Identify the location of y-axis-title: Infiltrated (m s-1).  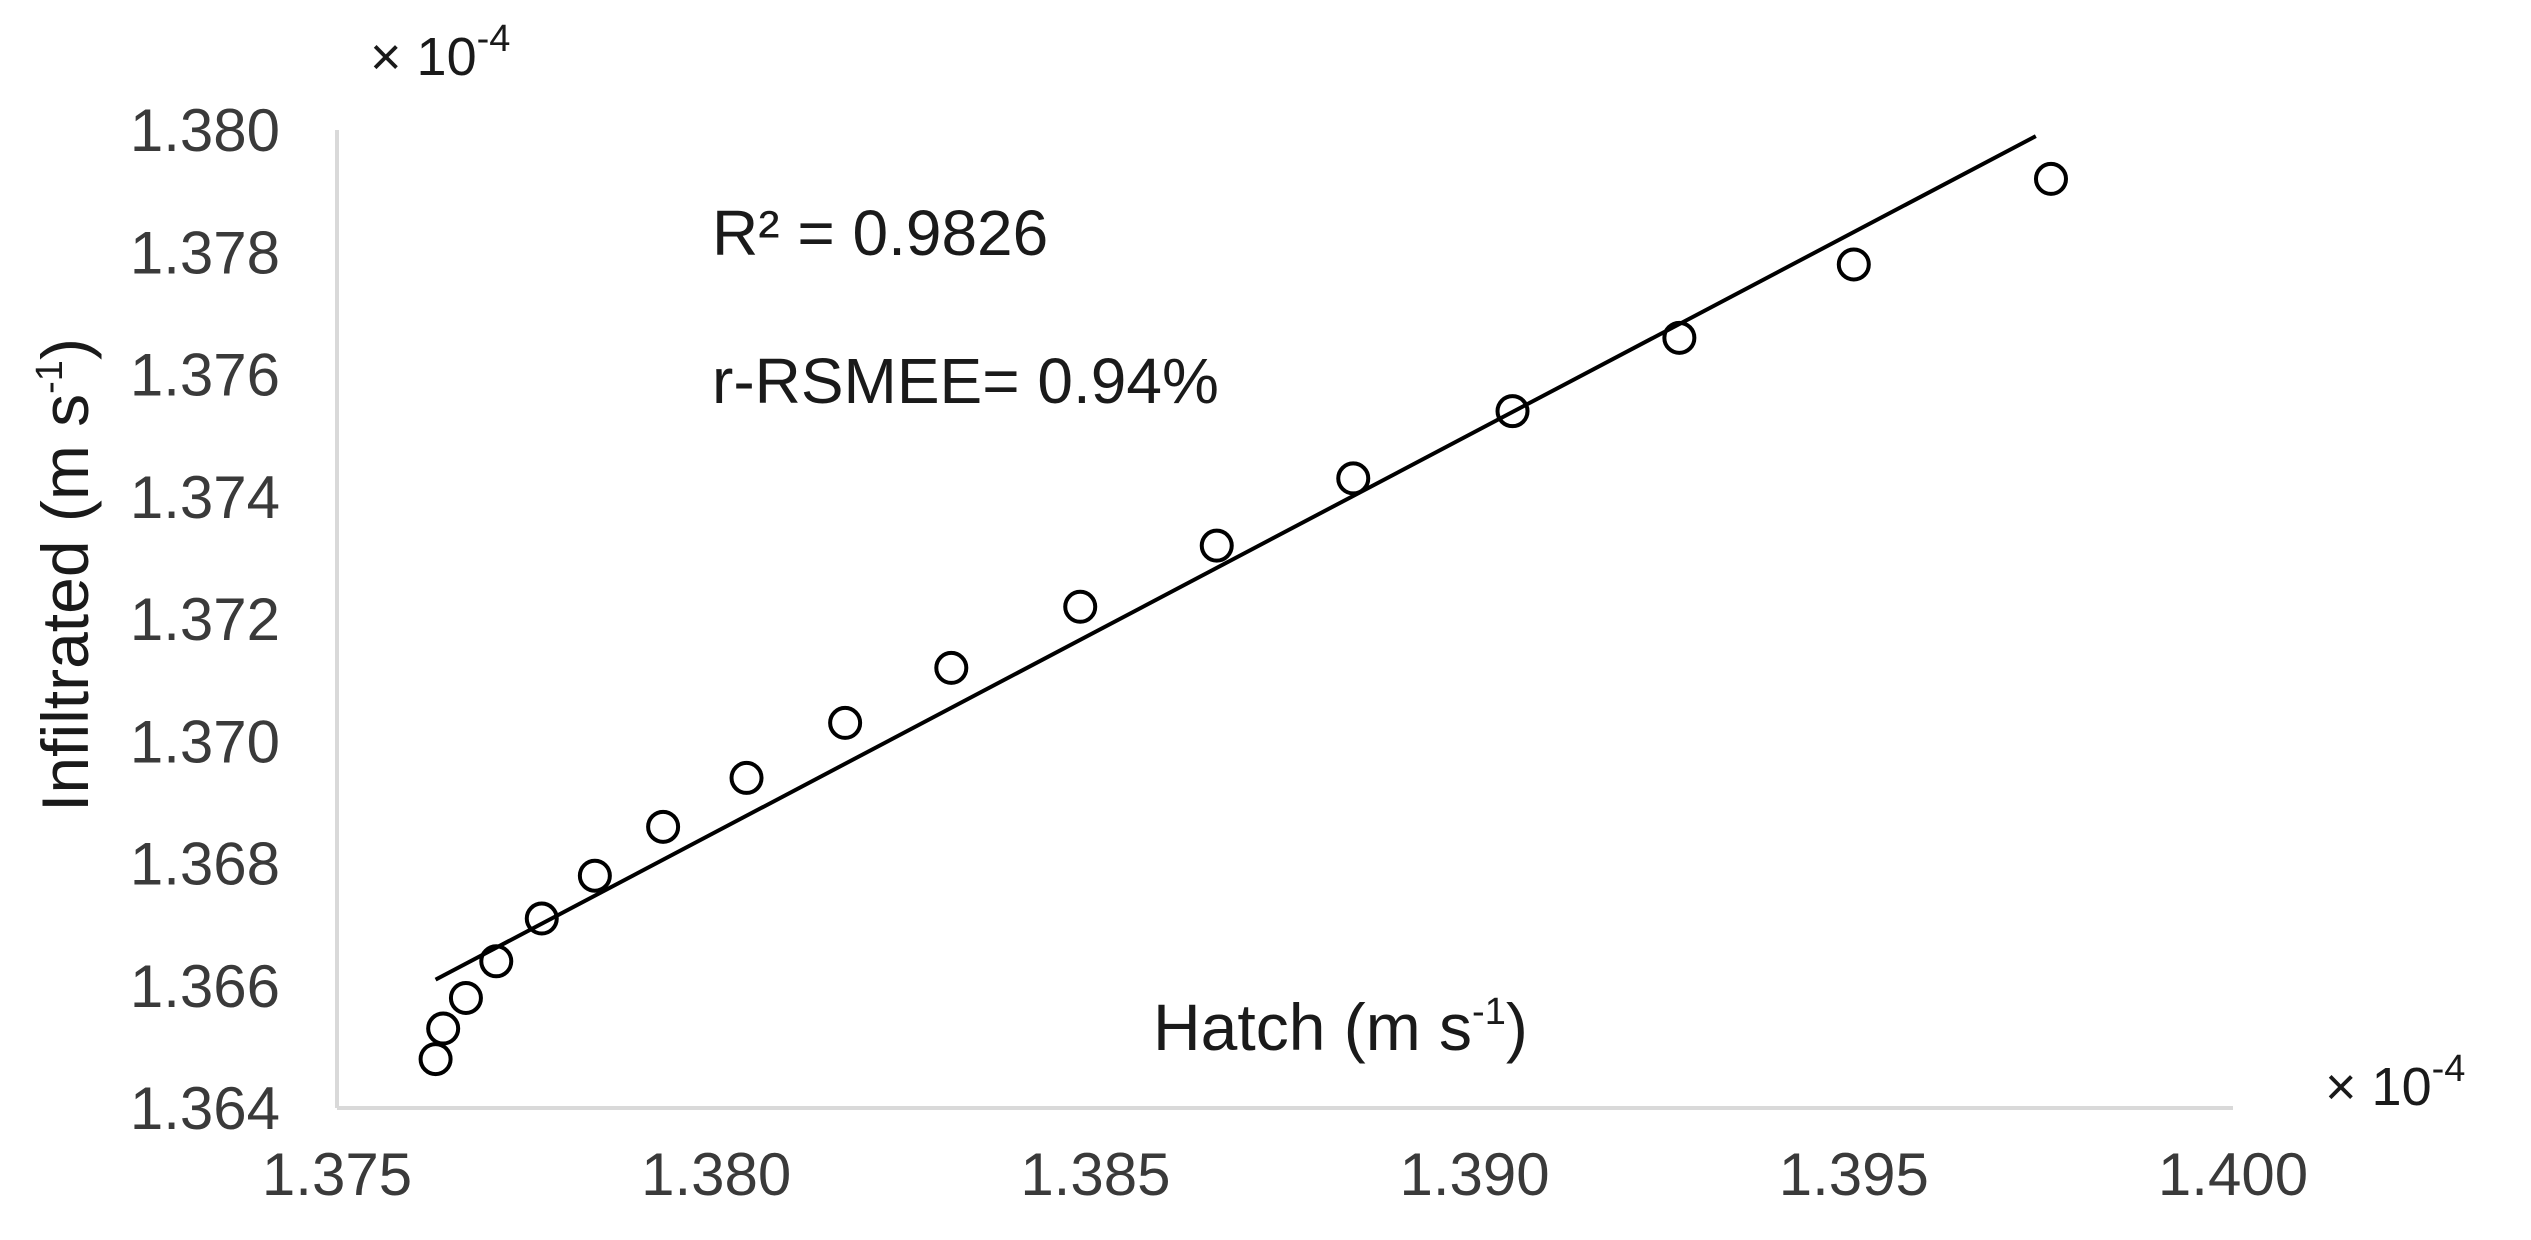
(65, 575).